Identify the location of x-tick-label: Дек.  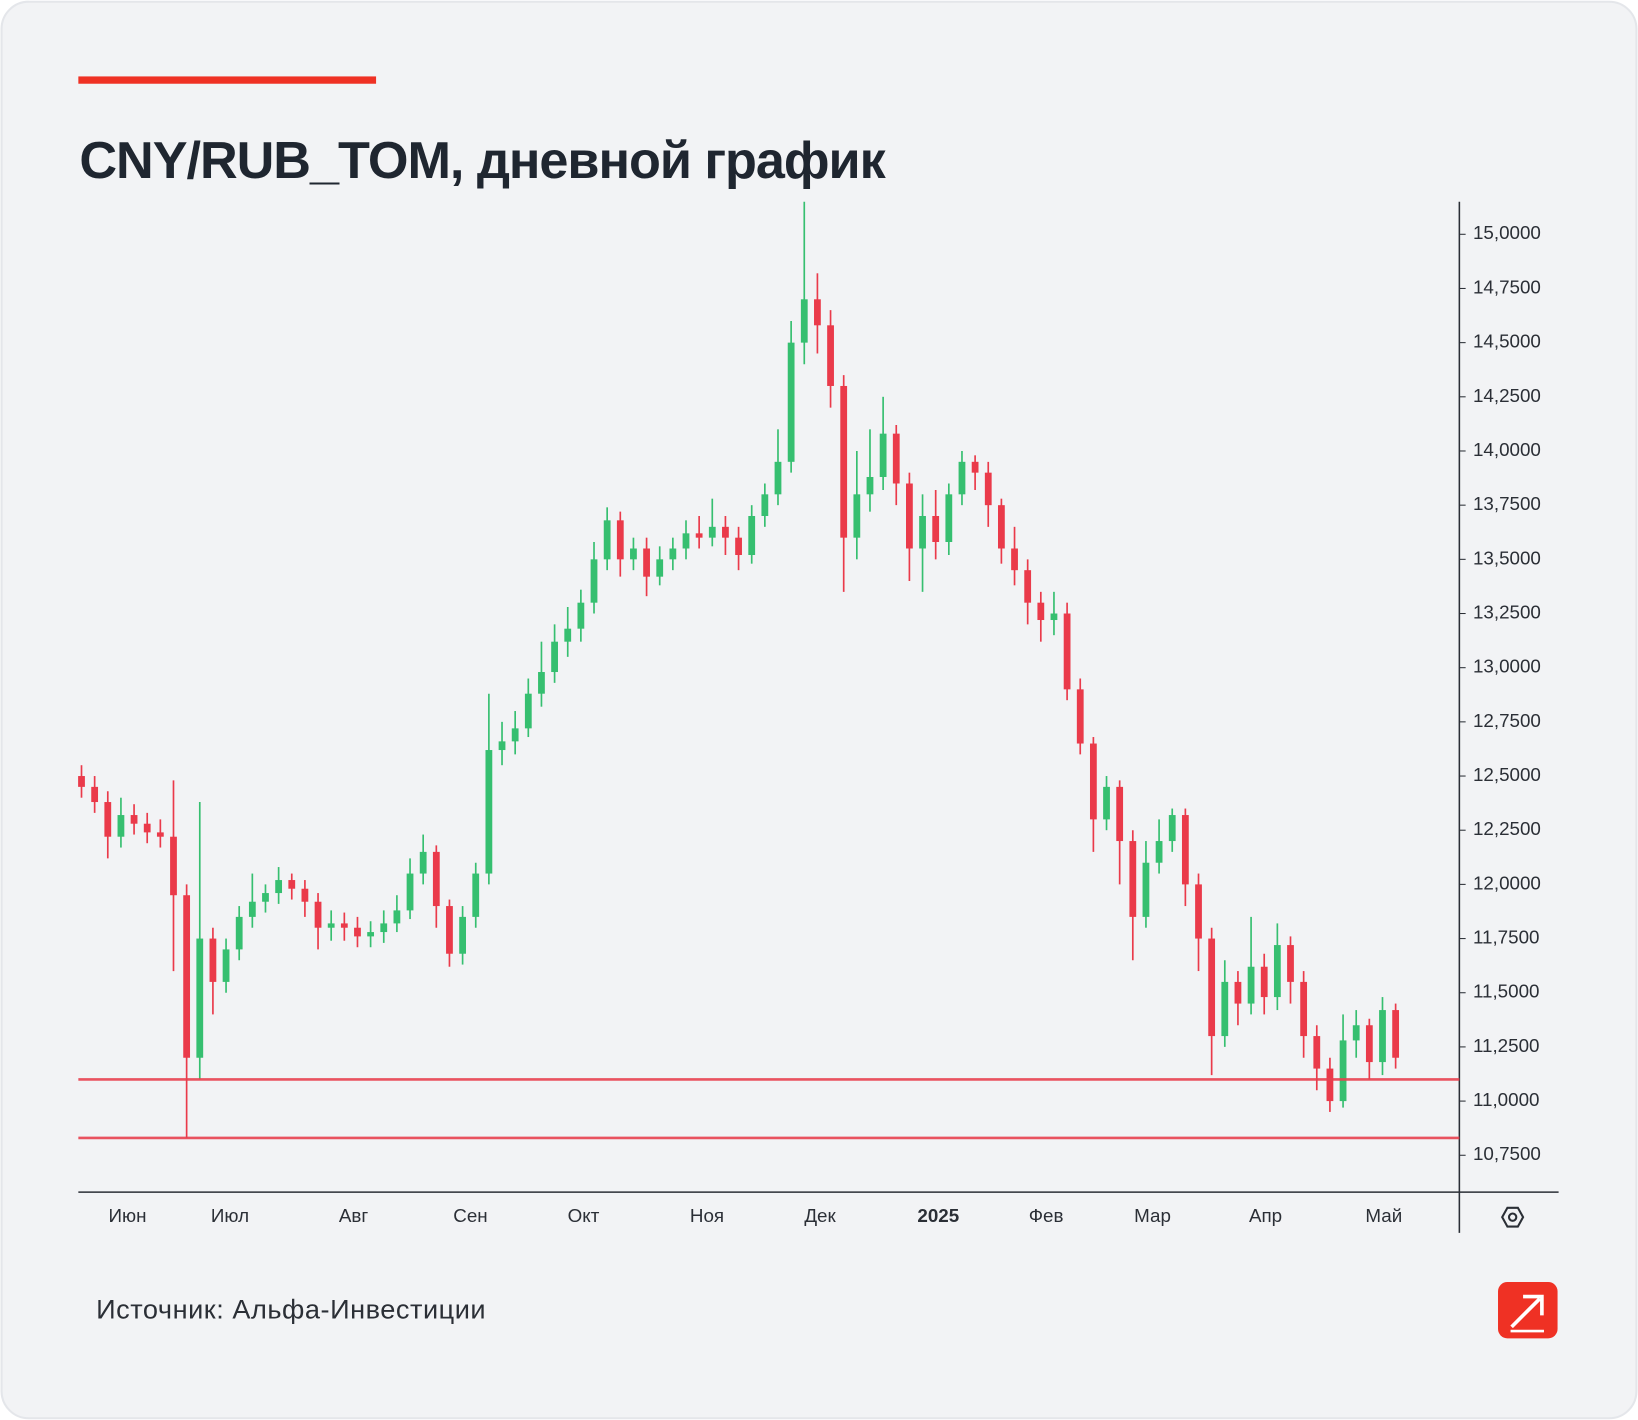
(820, 1215).